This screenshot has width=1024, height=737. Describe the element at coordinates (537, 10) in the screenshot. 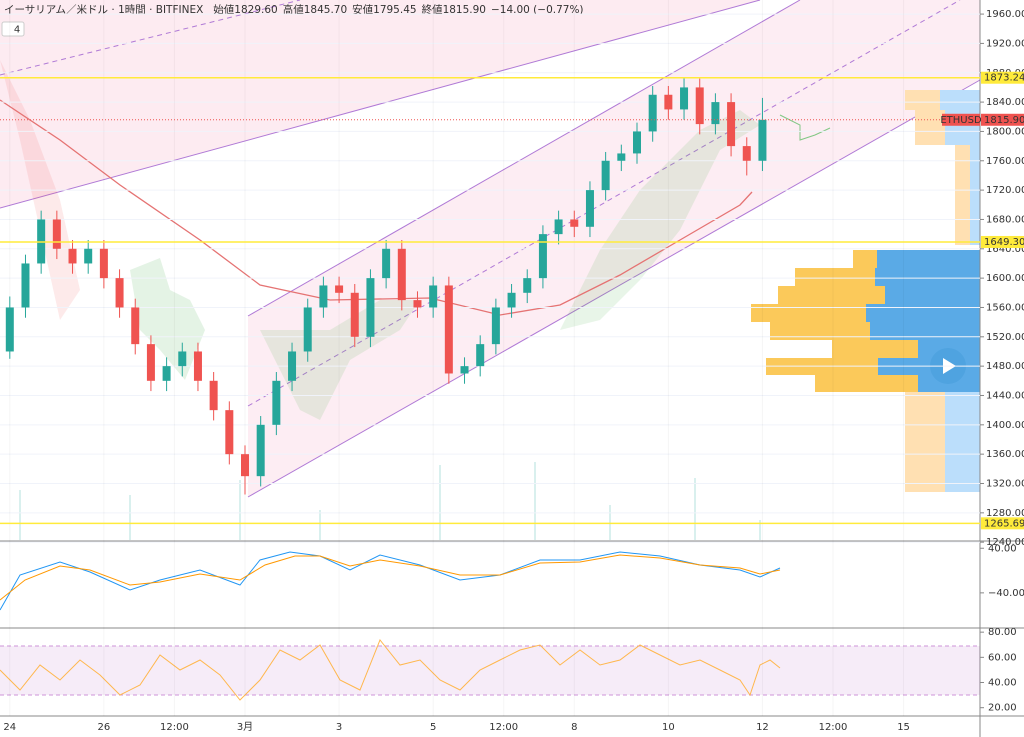

I see `price-change: −14.00 (−0.77%)` at that location.